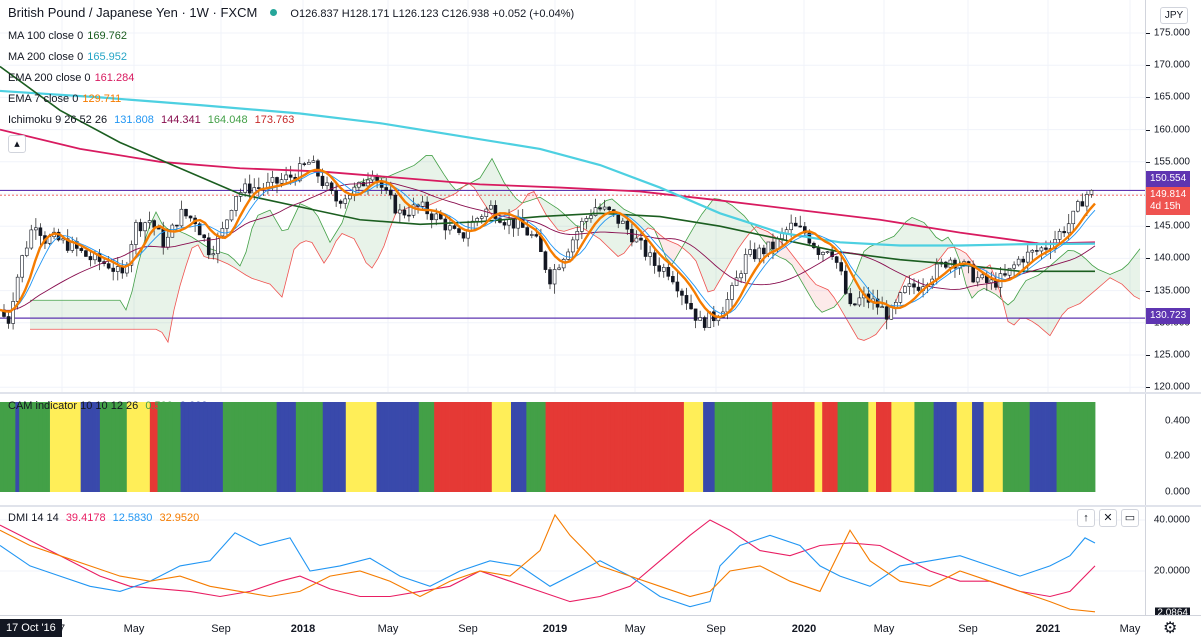 Image resolution: width=1201 pixels, height=641 pixels. What do you see at coordinates (65, 99) in the screenshot?
I see `indicator-legend-ema7: EMA 7 close 0 129.711` at bounding box center [65, 99].